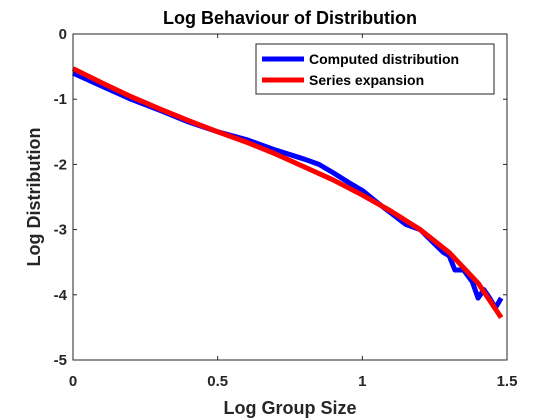 The height and width of the screenshot is (420, 560). What do you see at coordinates (34, 197) in the screenshot?
I see `y-axis-label: Log Distribution` at bounding box center [34, 197].